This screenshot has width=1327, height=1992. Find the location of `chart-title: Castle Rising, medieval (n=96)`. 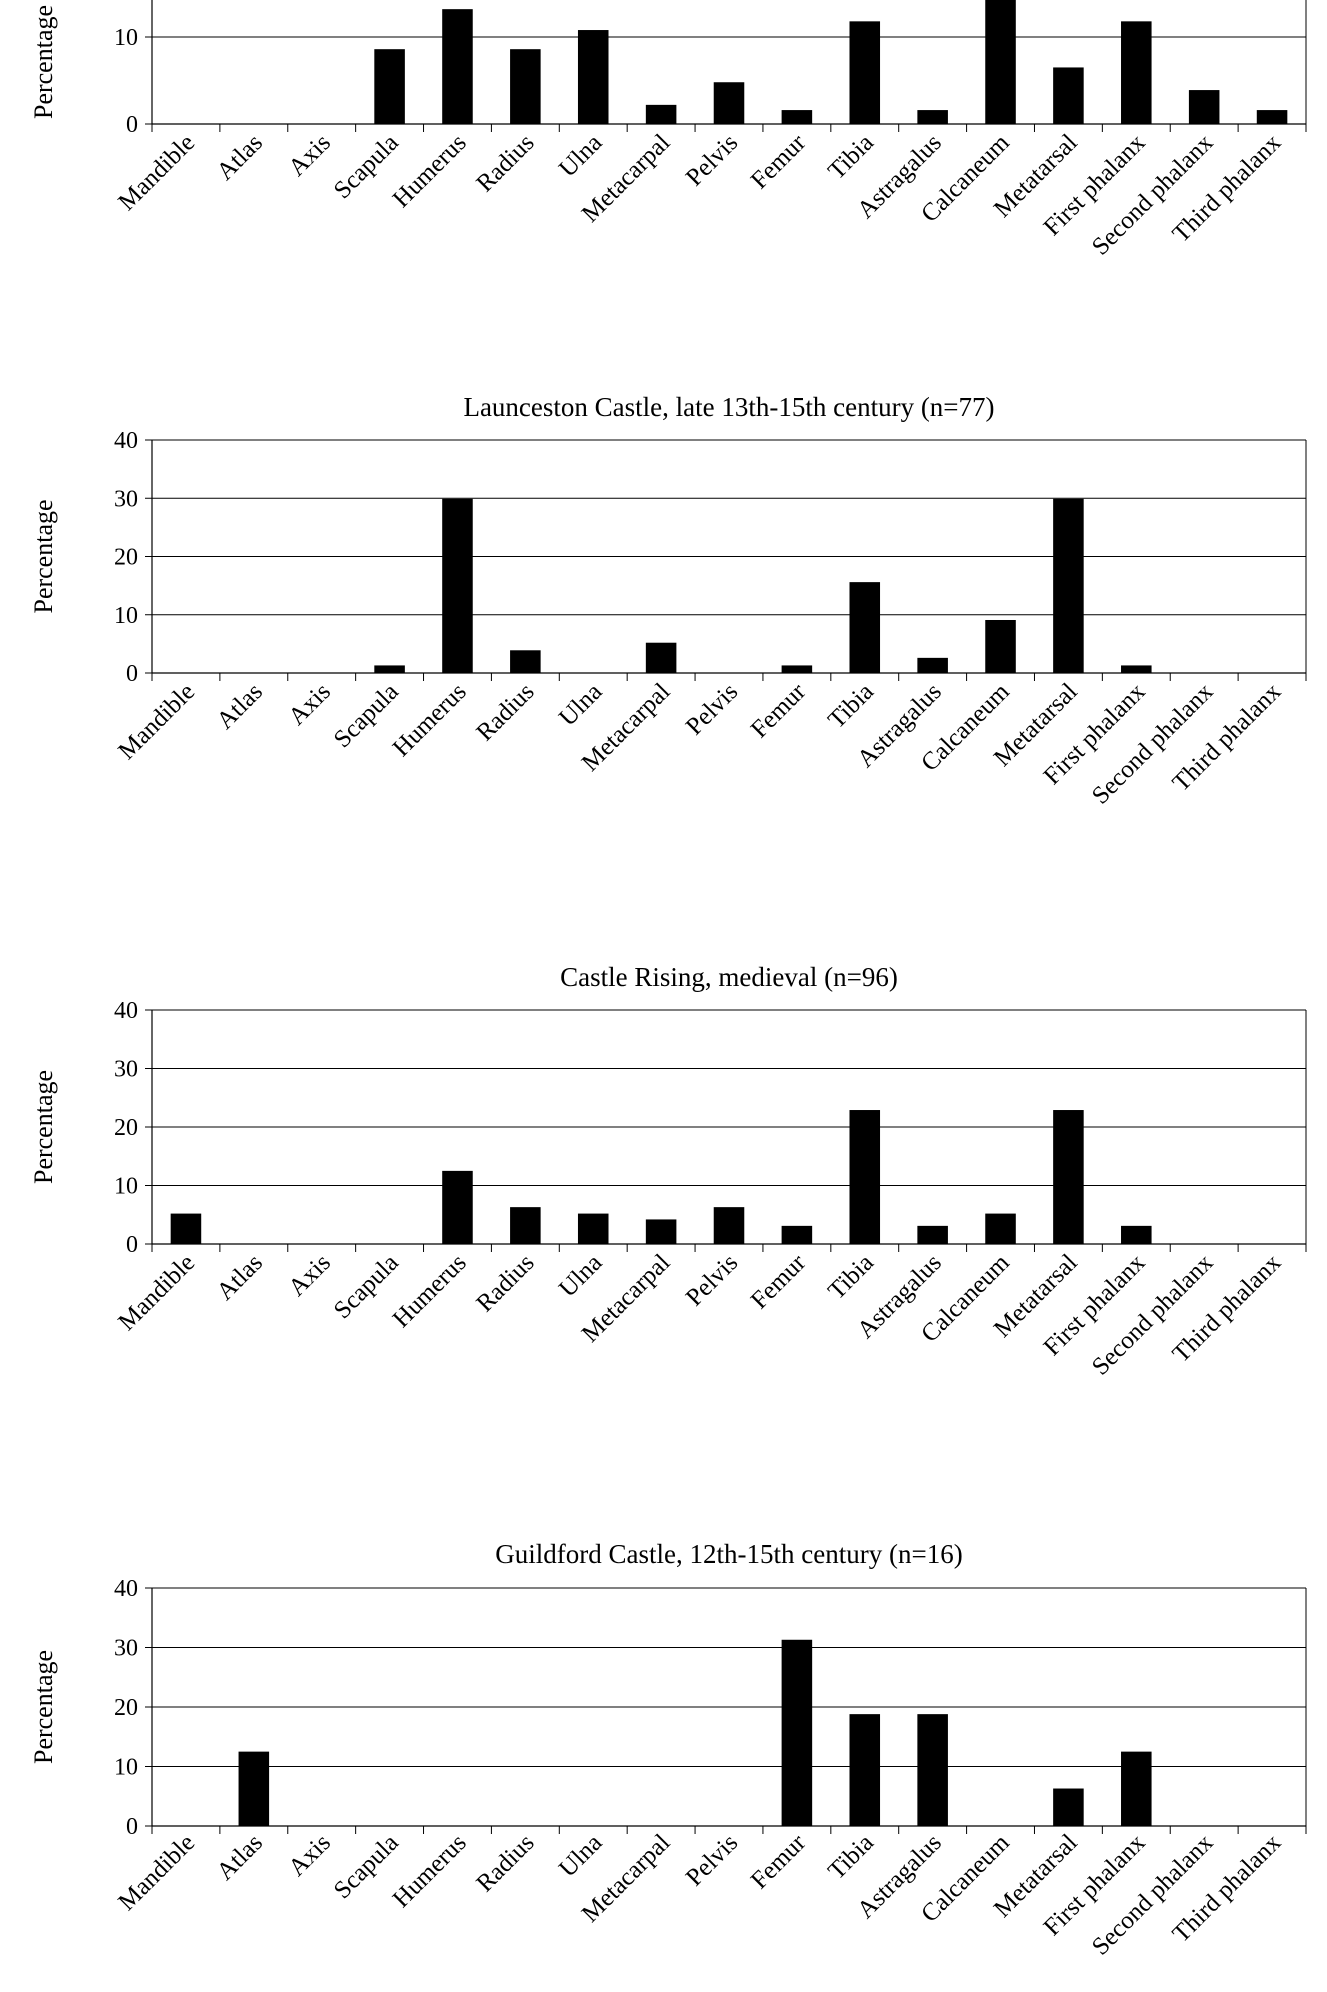

chart-title: Castle Rising, medieval (n=96) is located at coordinates (729, 977).